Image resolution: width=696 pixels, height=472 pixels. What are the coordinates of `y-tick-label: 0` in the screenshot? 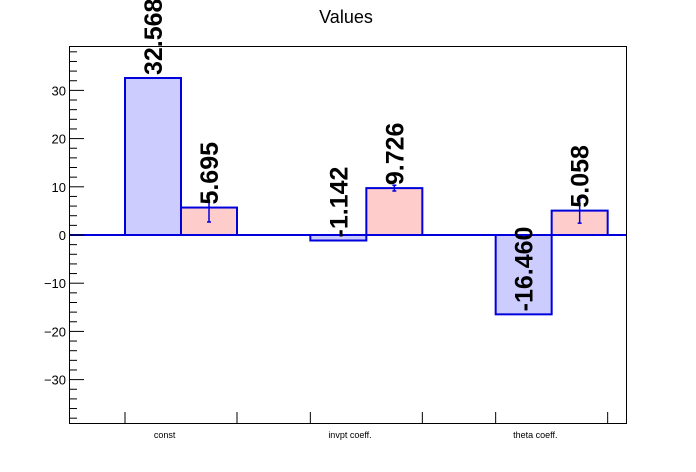 It's located at (62, 235).